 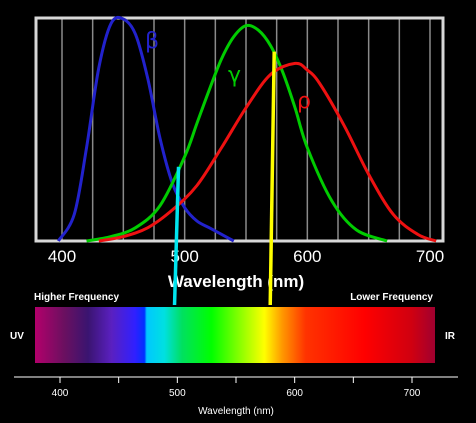 What do you see at coordinates (294, 393) in the screenshot?
I see `bottom-tick-label-600: 600` at bounding box center [294, 393].